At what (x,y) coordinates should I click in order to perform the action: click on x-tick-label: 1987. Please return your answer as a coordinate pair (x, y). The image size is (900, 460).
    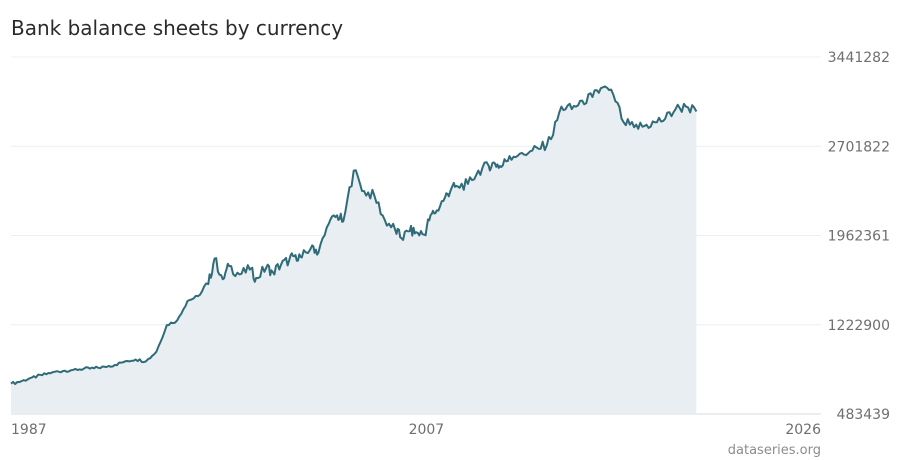
    Looking at the image, I should click on (29, 430).